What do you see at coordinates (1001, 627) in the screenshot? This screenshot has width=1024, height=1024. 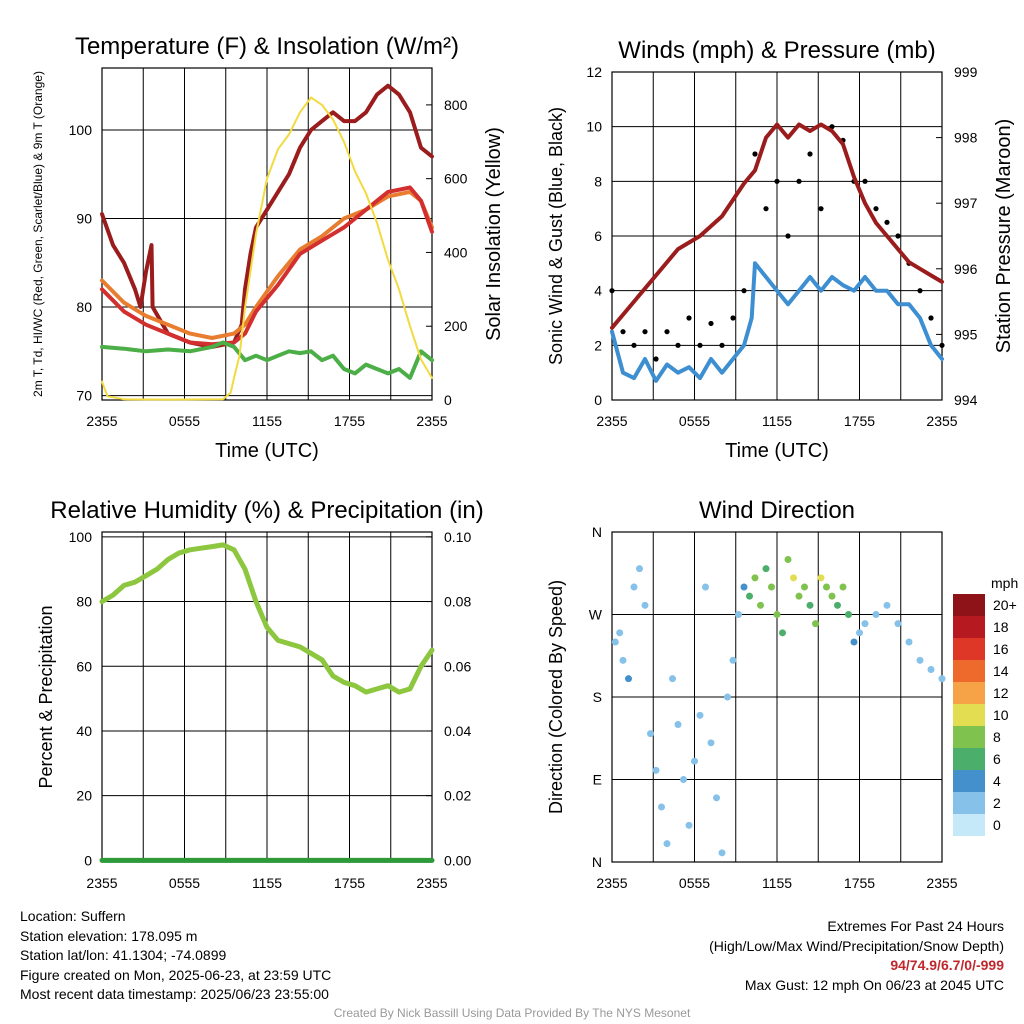 I see `legend-label: 18` at bounding box center [1001, 627].